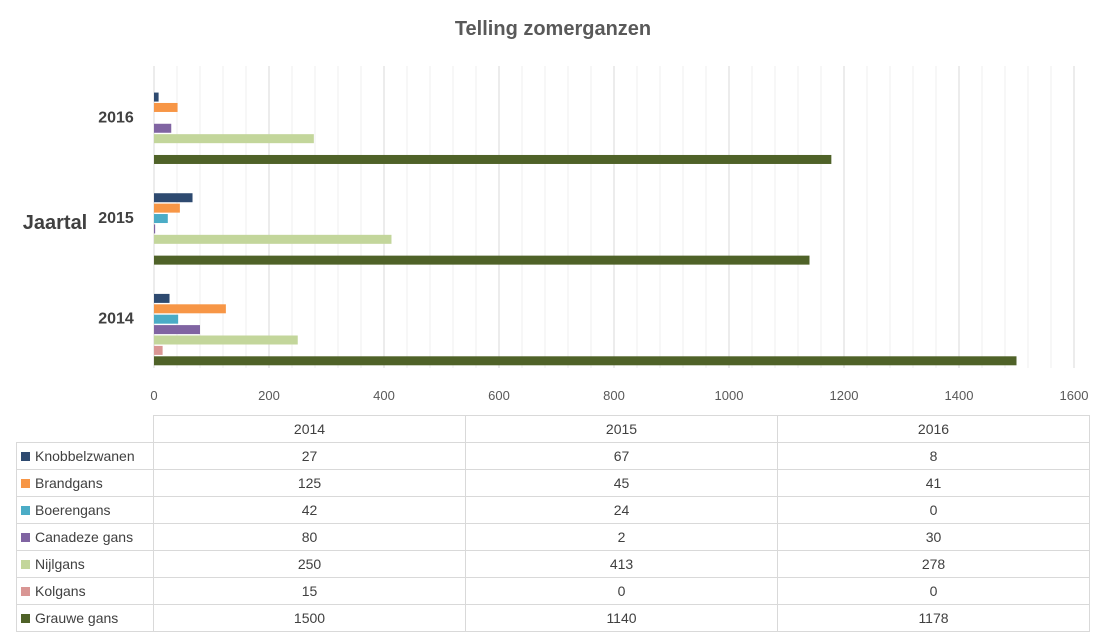 This screenshot has width=1100, height=644. I want to click on table-row: Grauwe gans 1500 1140 1178, so click(553, 618).